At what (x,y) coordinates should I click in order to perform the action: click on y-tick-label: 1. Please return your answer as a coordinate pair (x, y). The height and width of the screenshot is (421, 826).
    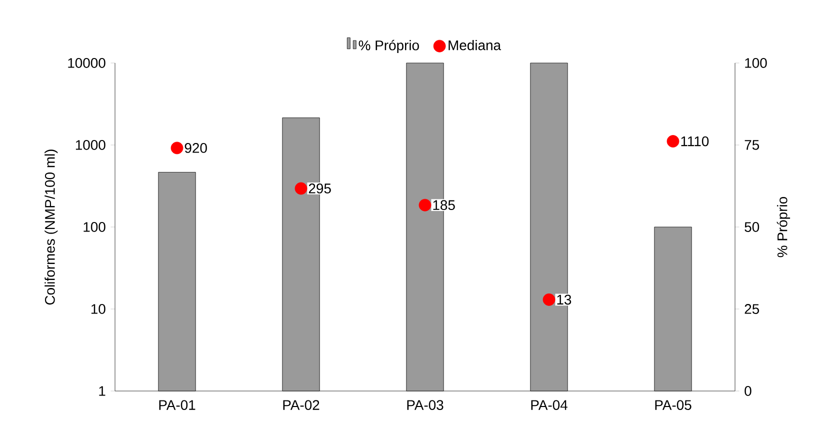
    Looking at the image, I should click on (102, 391).